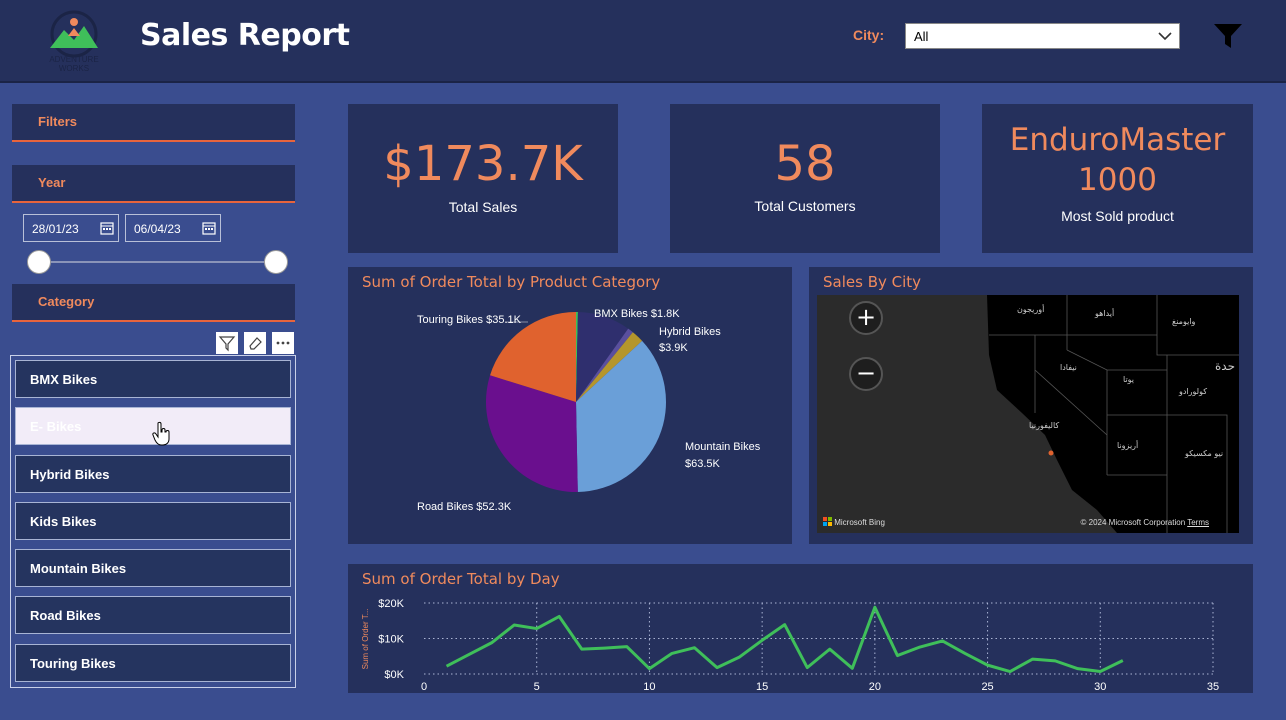 The width and height of the screenshot is (1286, 720). I want to click on total-sales-label: Total Sales, so click(483, 207).